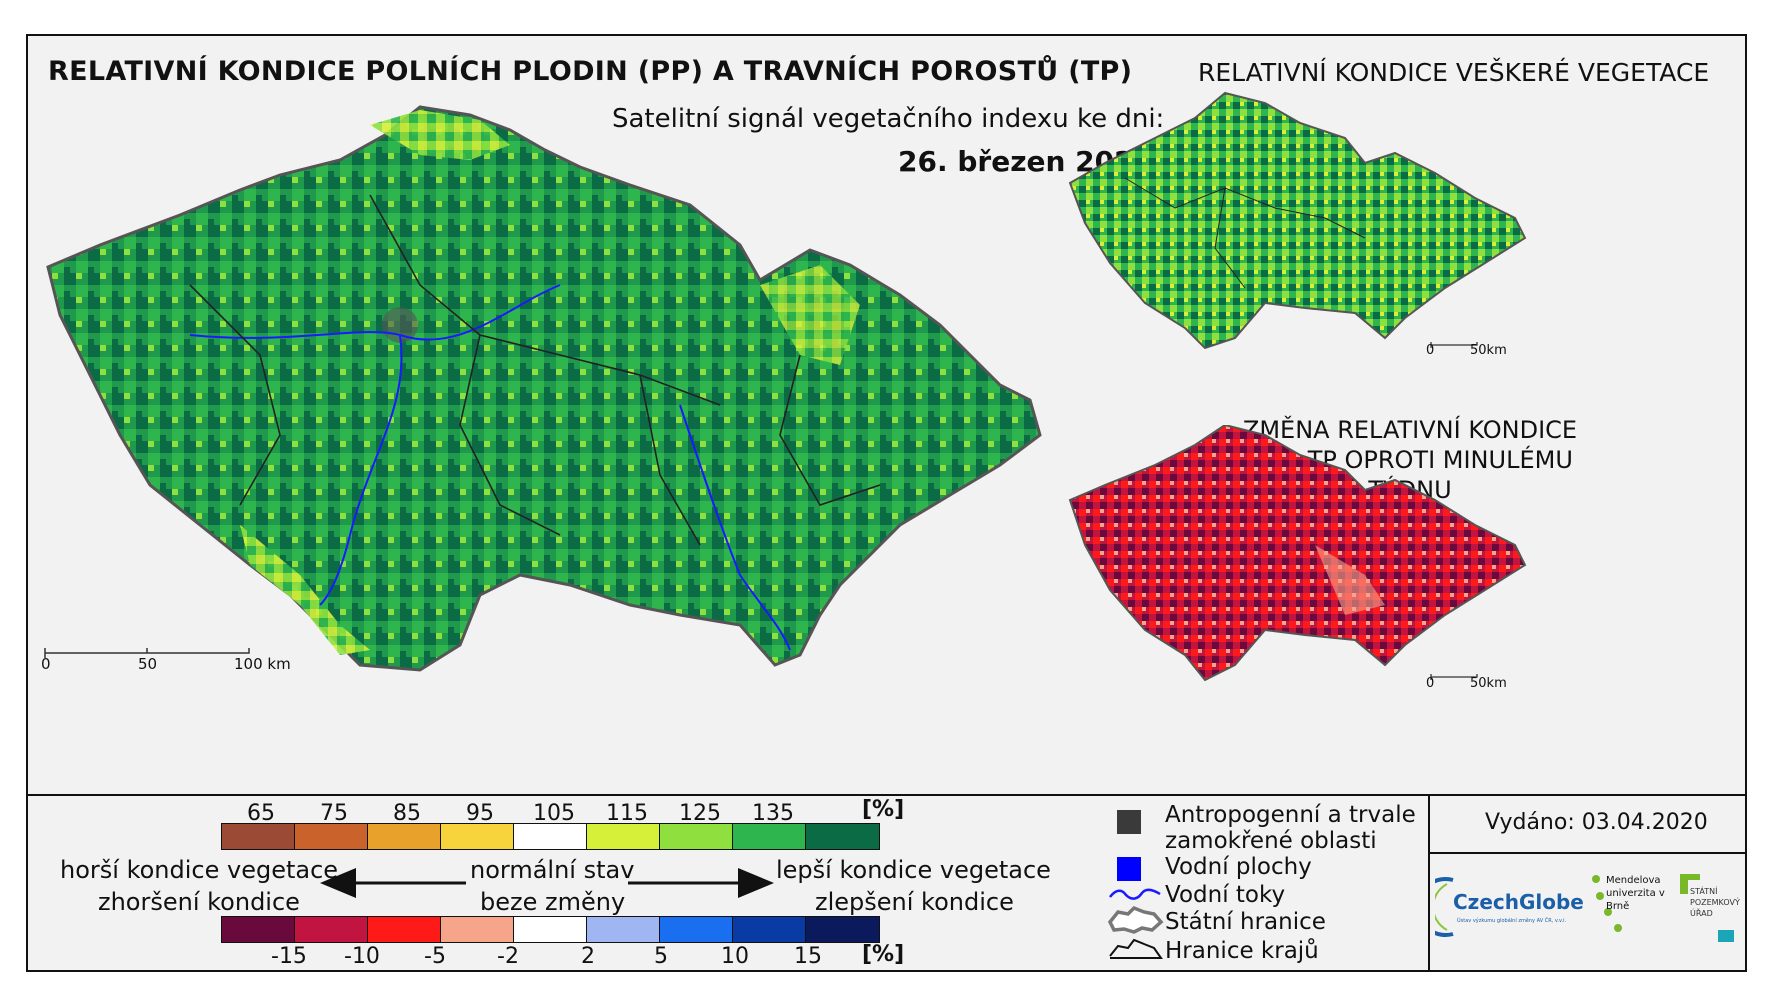  I want to click on condition-color-bar, so click(550, 836).